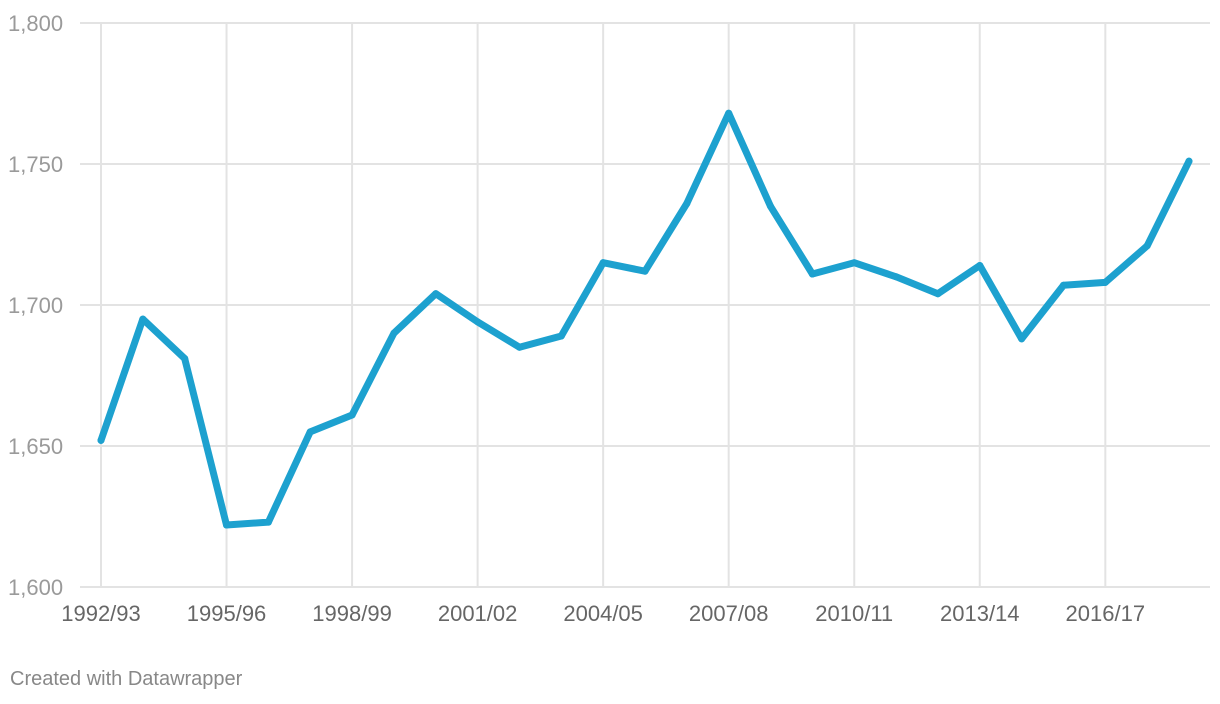 The width and height of the screenshot is (1220, 704). I want to click on y-axis-tick-labels: 1,600 1,650 1,700 1,750 1,800, so click(35, 305).